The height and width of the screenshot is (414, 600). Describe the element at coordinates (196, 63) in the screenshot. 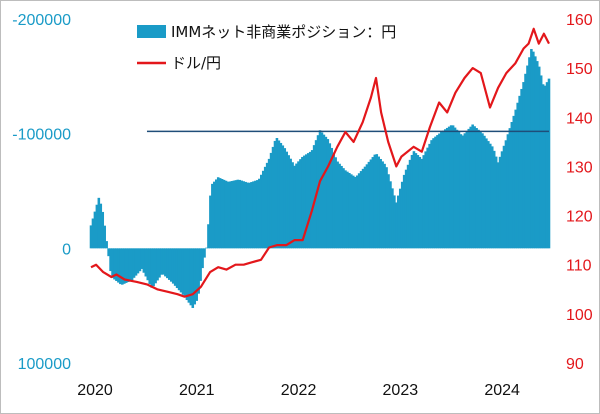

I see `legend-label-line: ドル/円` at that location.